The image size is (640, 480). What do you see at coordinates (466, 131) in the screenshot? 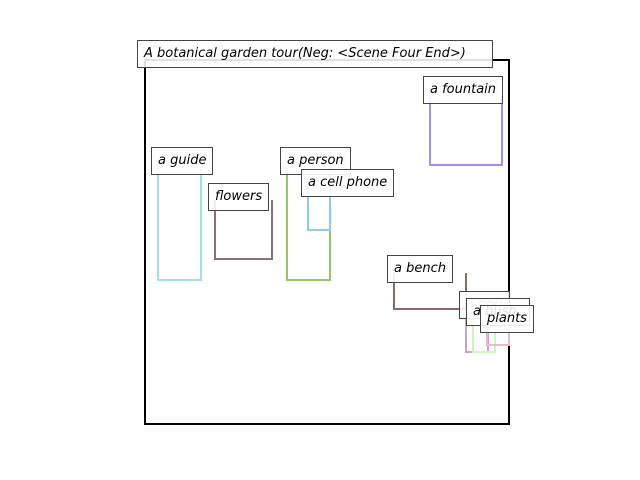
I see `fountain-box` at bounding box center [466, 131].